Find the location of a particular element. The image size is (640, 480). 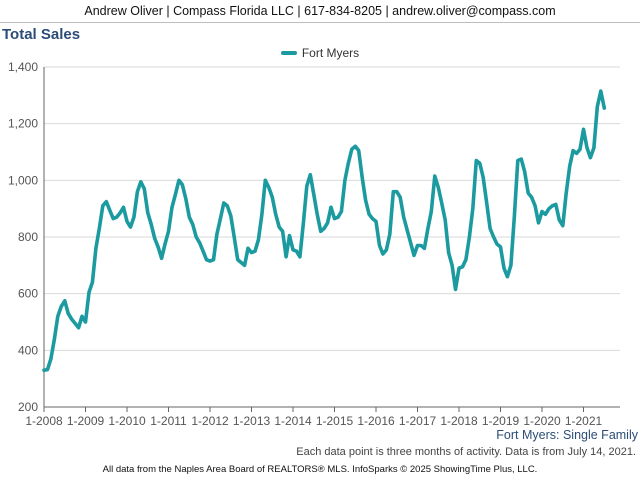

x-tick-label: 1-2017 is located at coordinates (418, 421).